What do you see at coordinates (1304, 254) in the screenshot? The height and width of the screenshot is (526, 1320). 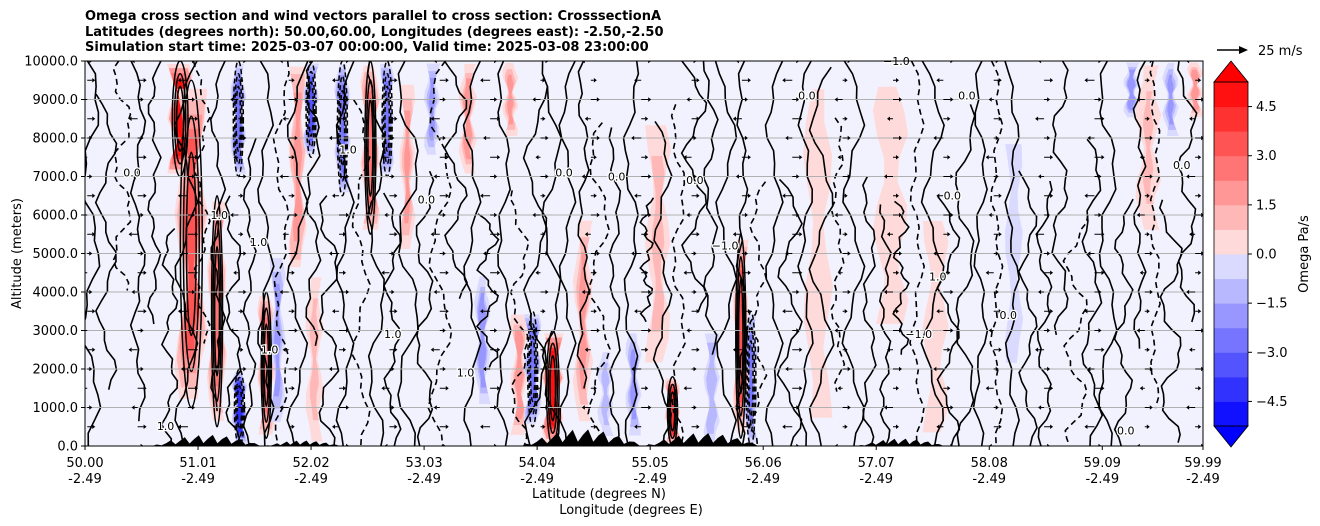 I see `colorbar-label: Omega Pa/s` at bounding box center [1304, 254].